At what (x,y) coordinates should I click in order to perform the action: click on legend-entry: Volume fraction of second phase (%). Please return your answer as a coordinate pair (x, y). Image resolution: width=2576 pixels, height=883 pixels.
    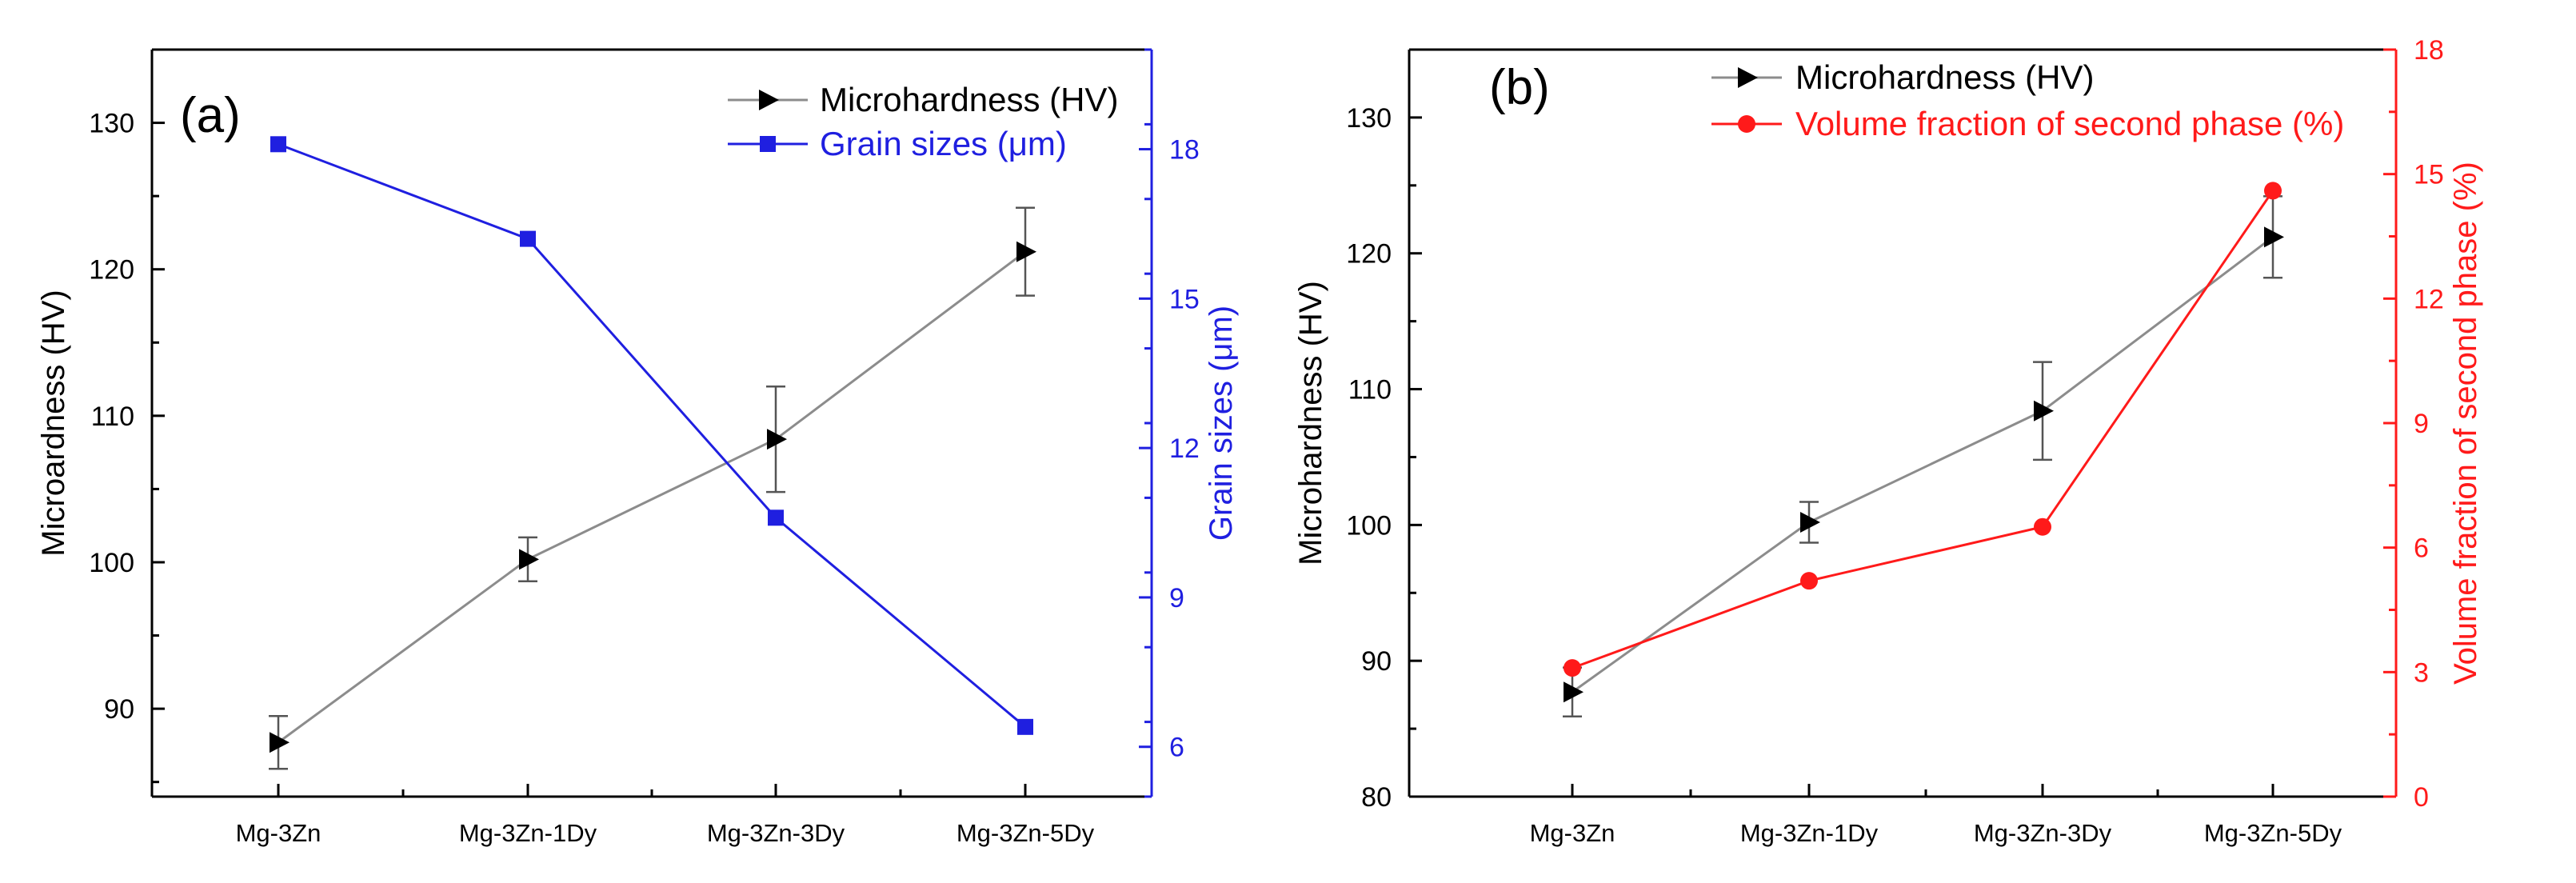
    Looking at the image, I should click on (2069, 124).